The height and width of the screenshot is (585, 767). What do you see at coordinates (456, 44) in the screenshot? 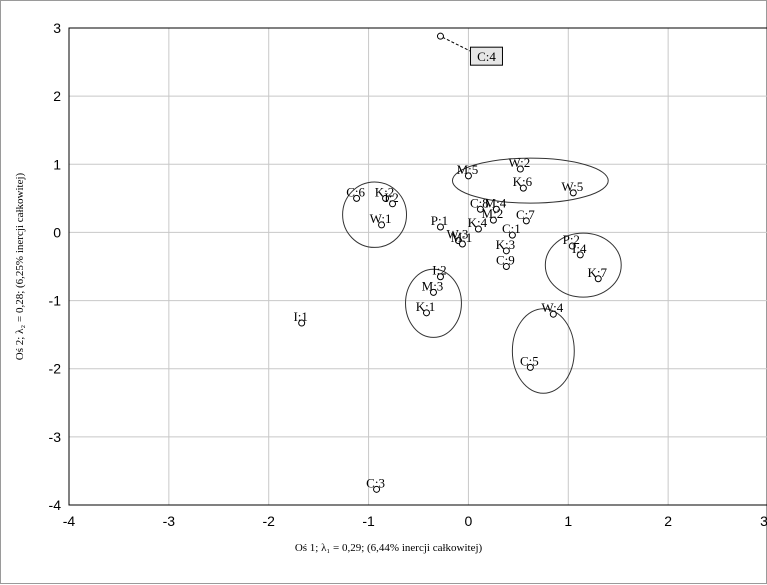
I see `label-leader-line` at bounding box center [456, 44].